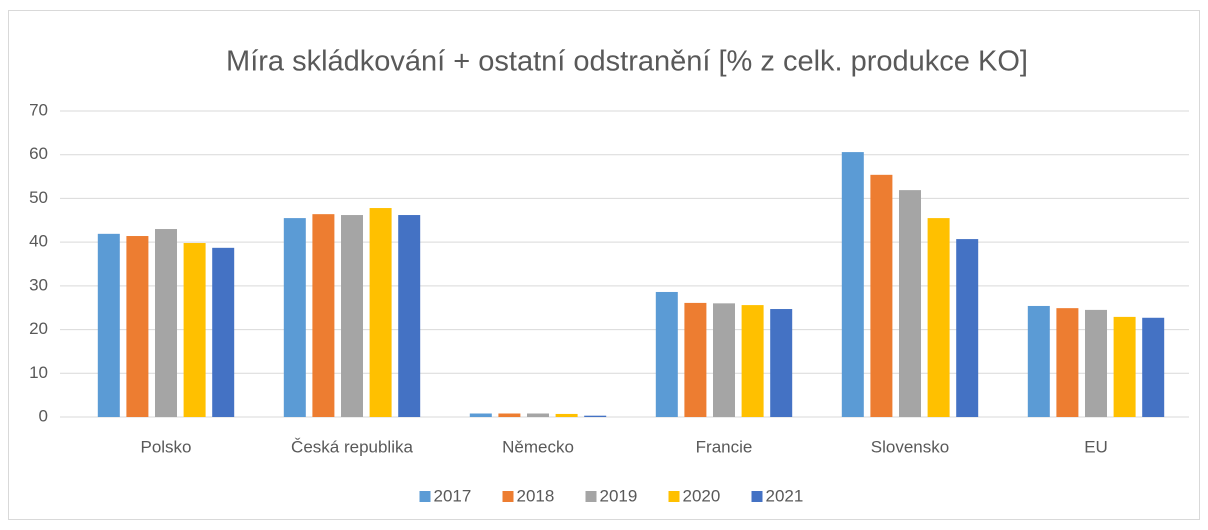 The image size is (1208, 530). I want to click on y-tick-label: 60, so click(38, 153).